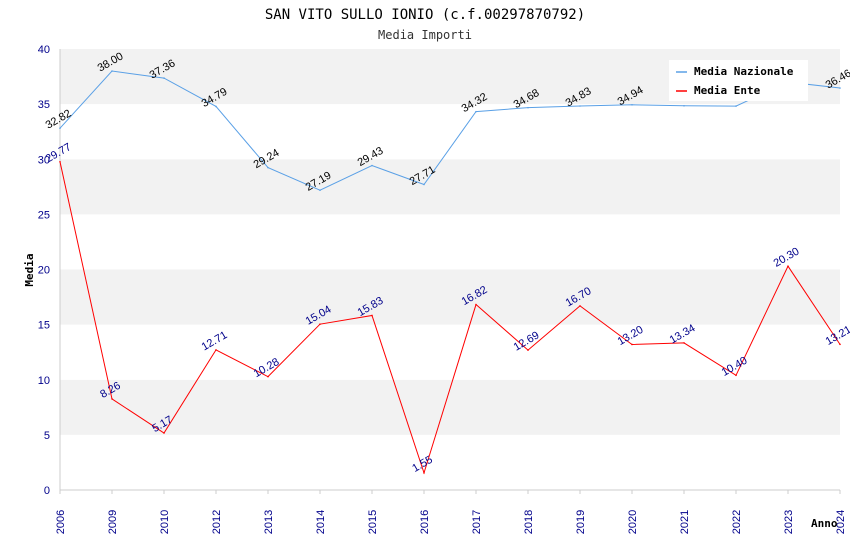 The width and height of the screenshot is (850, 550). I want to click on x-axis-label: Anno, so click(824, 523).